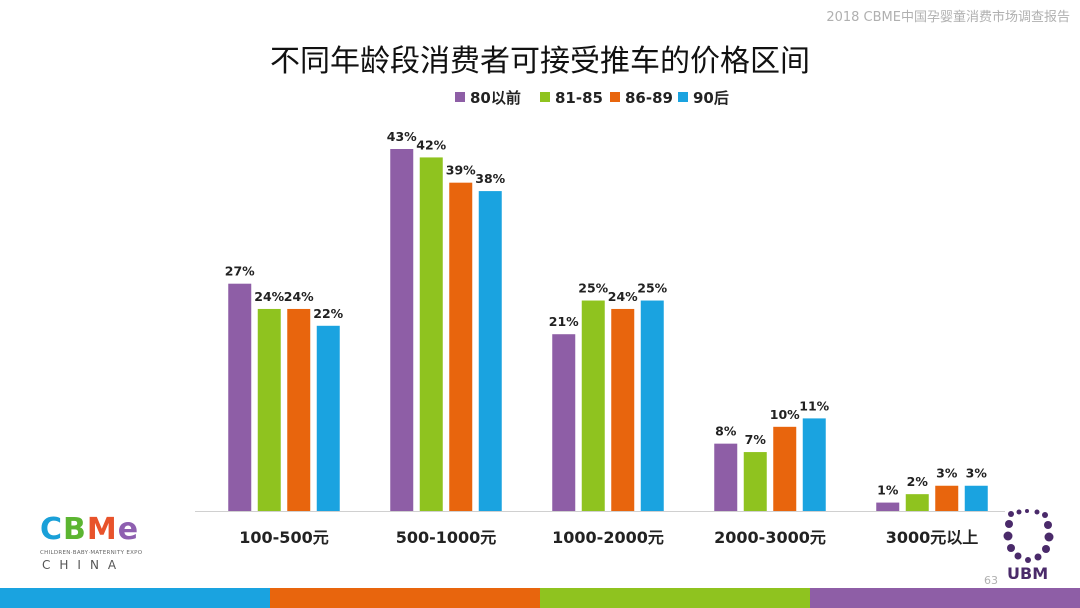 Image resolution: width=1080 pixels, height=608 pixels. I want to click on legend-label-1: 81-85, so click(579, 98).